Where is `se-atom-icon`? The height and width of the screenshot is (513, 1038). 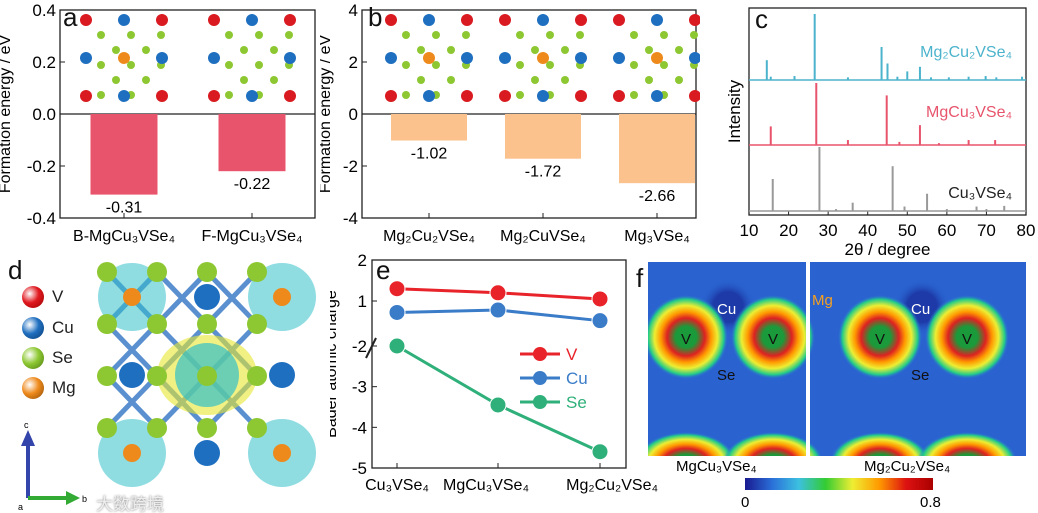 se-atom-icon is located at coordinates (33, 358).